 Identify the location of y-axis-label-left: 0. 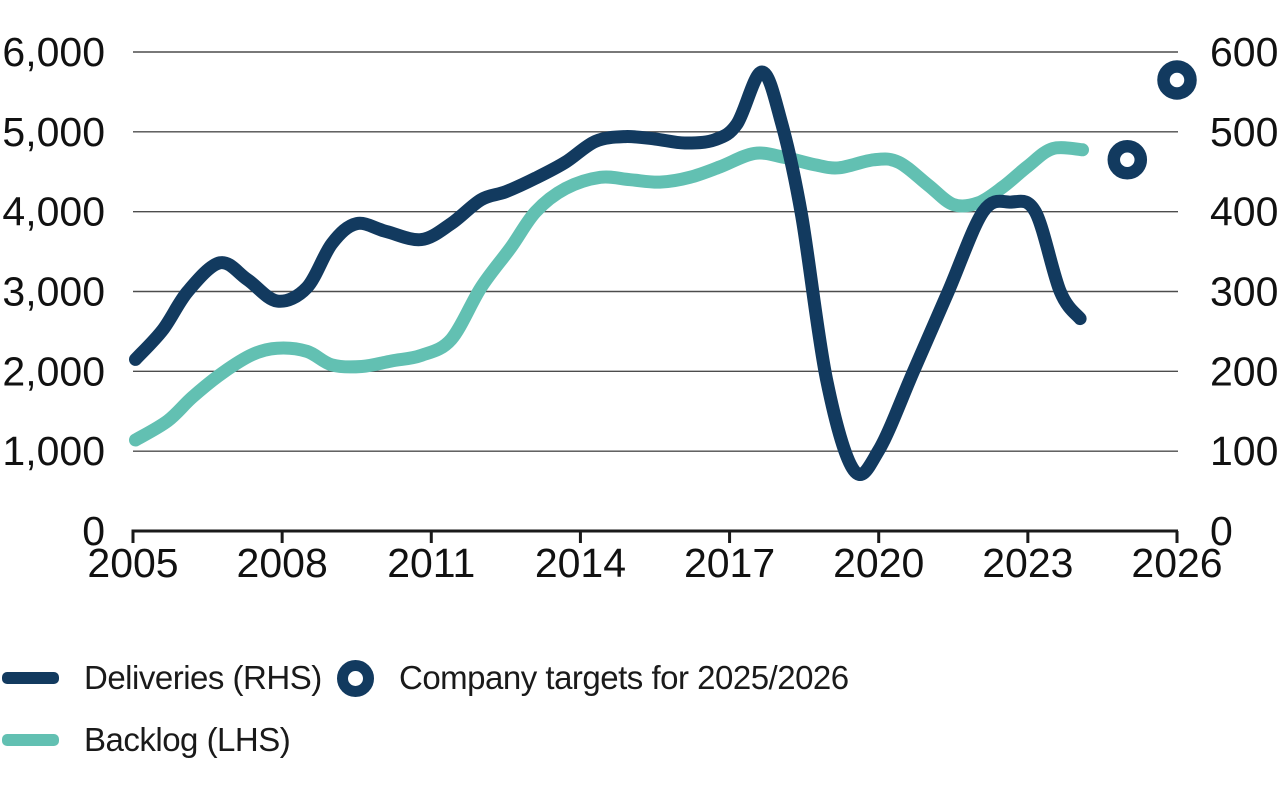
(93, 531).